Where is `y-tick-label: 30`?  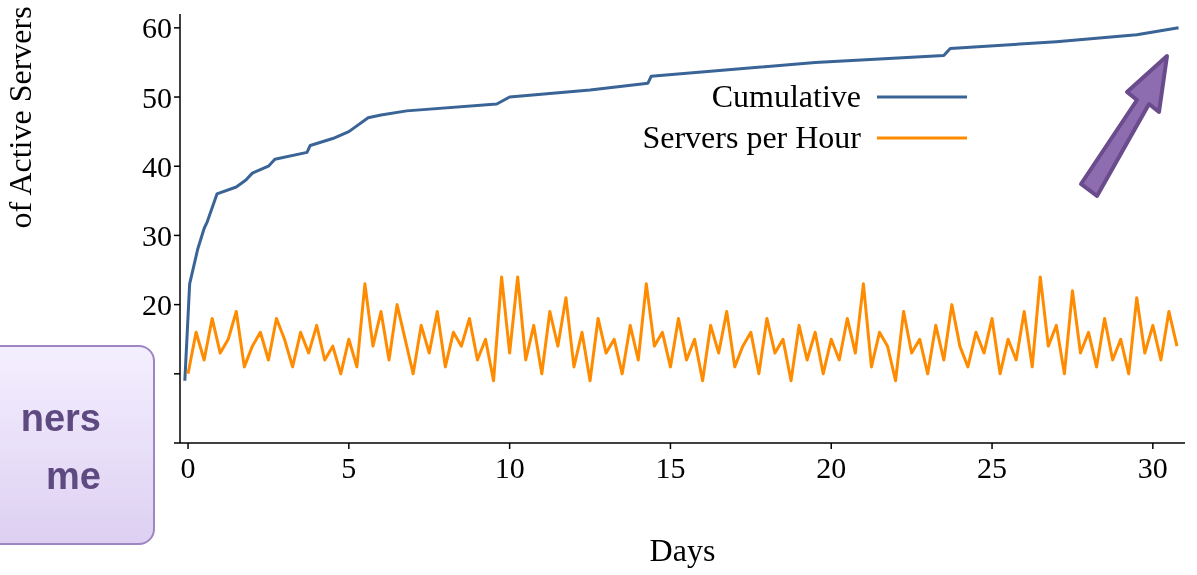 y-tick-label: 30 is located at coordinates (157, 236).